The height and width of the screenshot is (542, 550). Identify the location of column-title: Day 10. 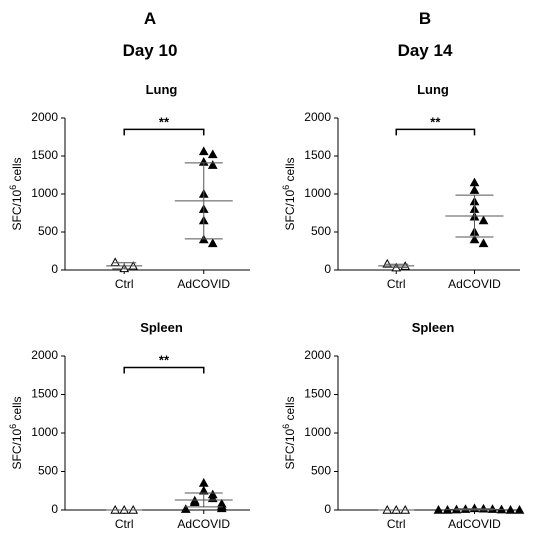
(150, 50).